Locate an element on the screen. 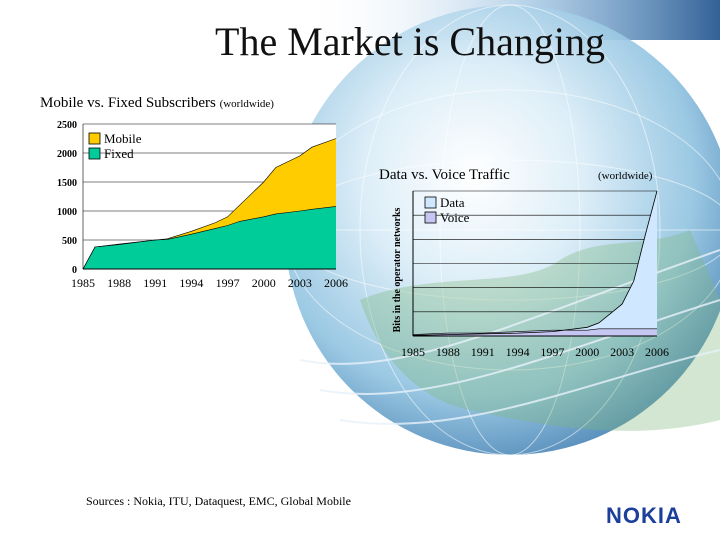 The height and width of the screenshot is (540, 720). traffic-chart-title: Data vs. Voice Traffic is located at coordinates (444, 175).